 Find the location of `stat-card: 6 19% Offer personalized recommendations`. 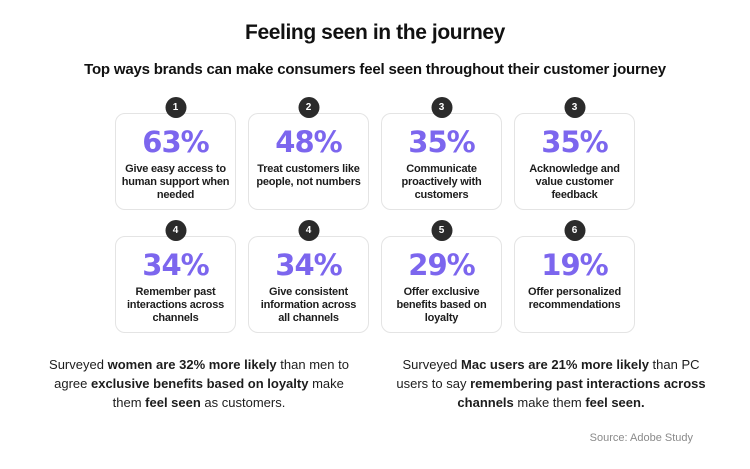

stat-card: 6 19% Offer personalized recommendations is located at coordinates (574, 276).